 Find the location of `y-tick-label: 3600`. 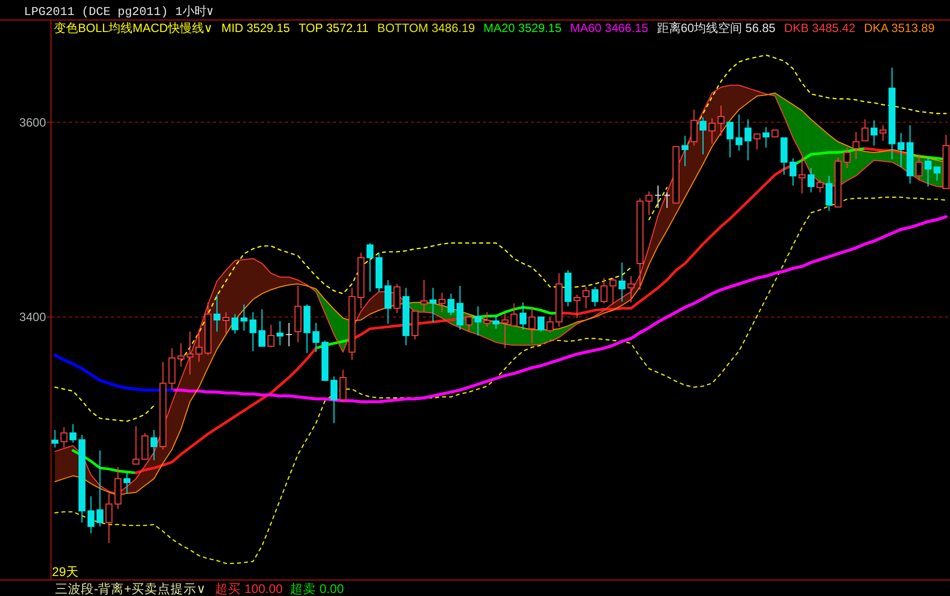

y-tick-label: 3600 is located at coordinates (32, 122).